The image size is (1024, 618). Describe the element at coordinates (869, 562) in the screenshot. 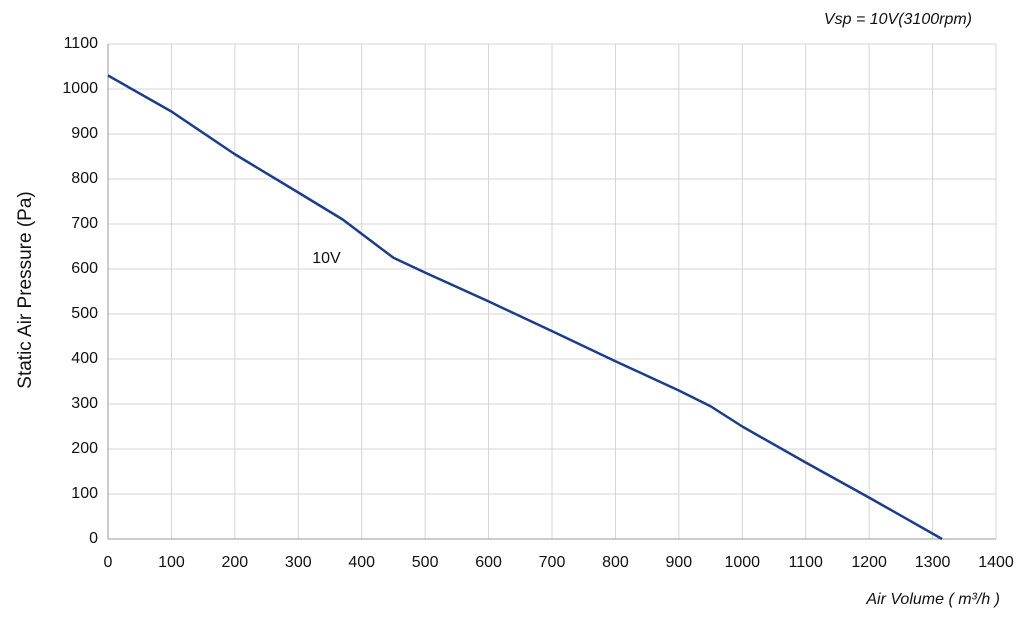

I see `x-tick-label: 1200` at that location.